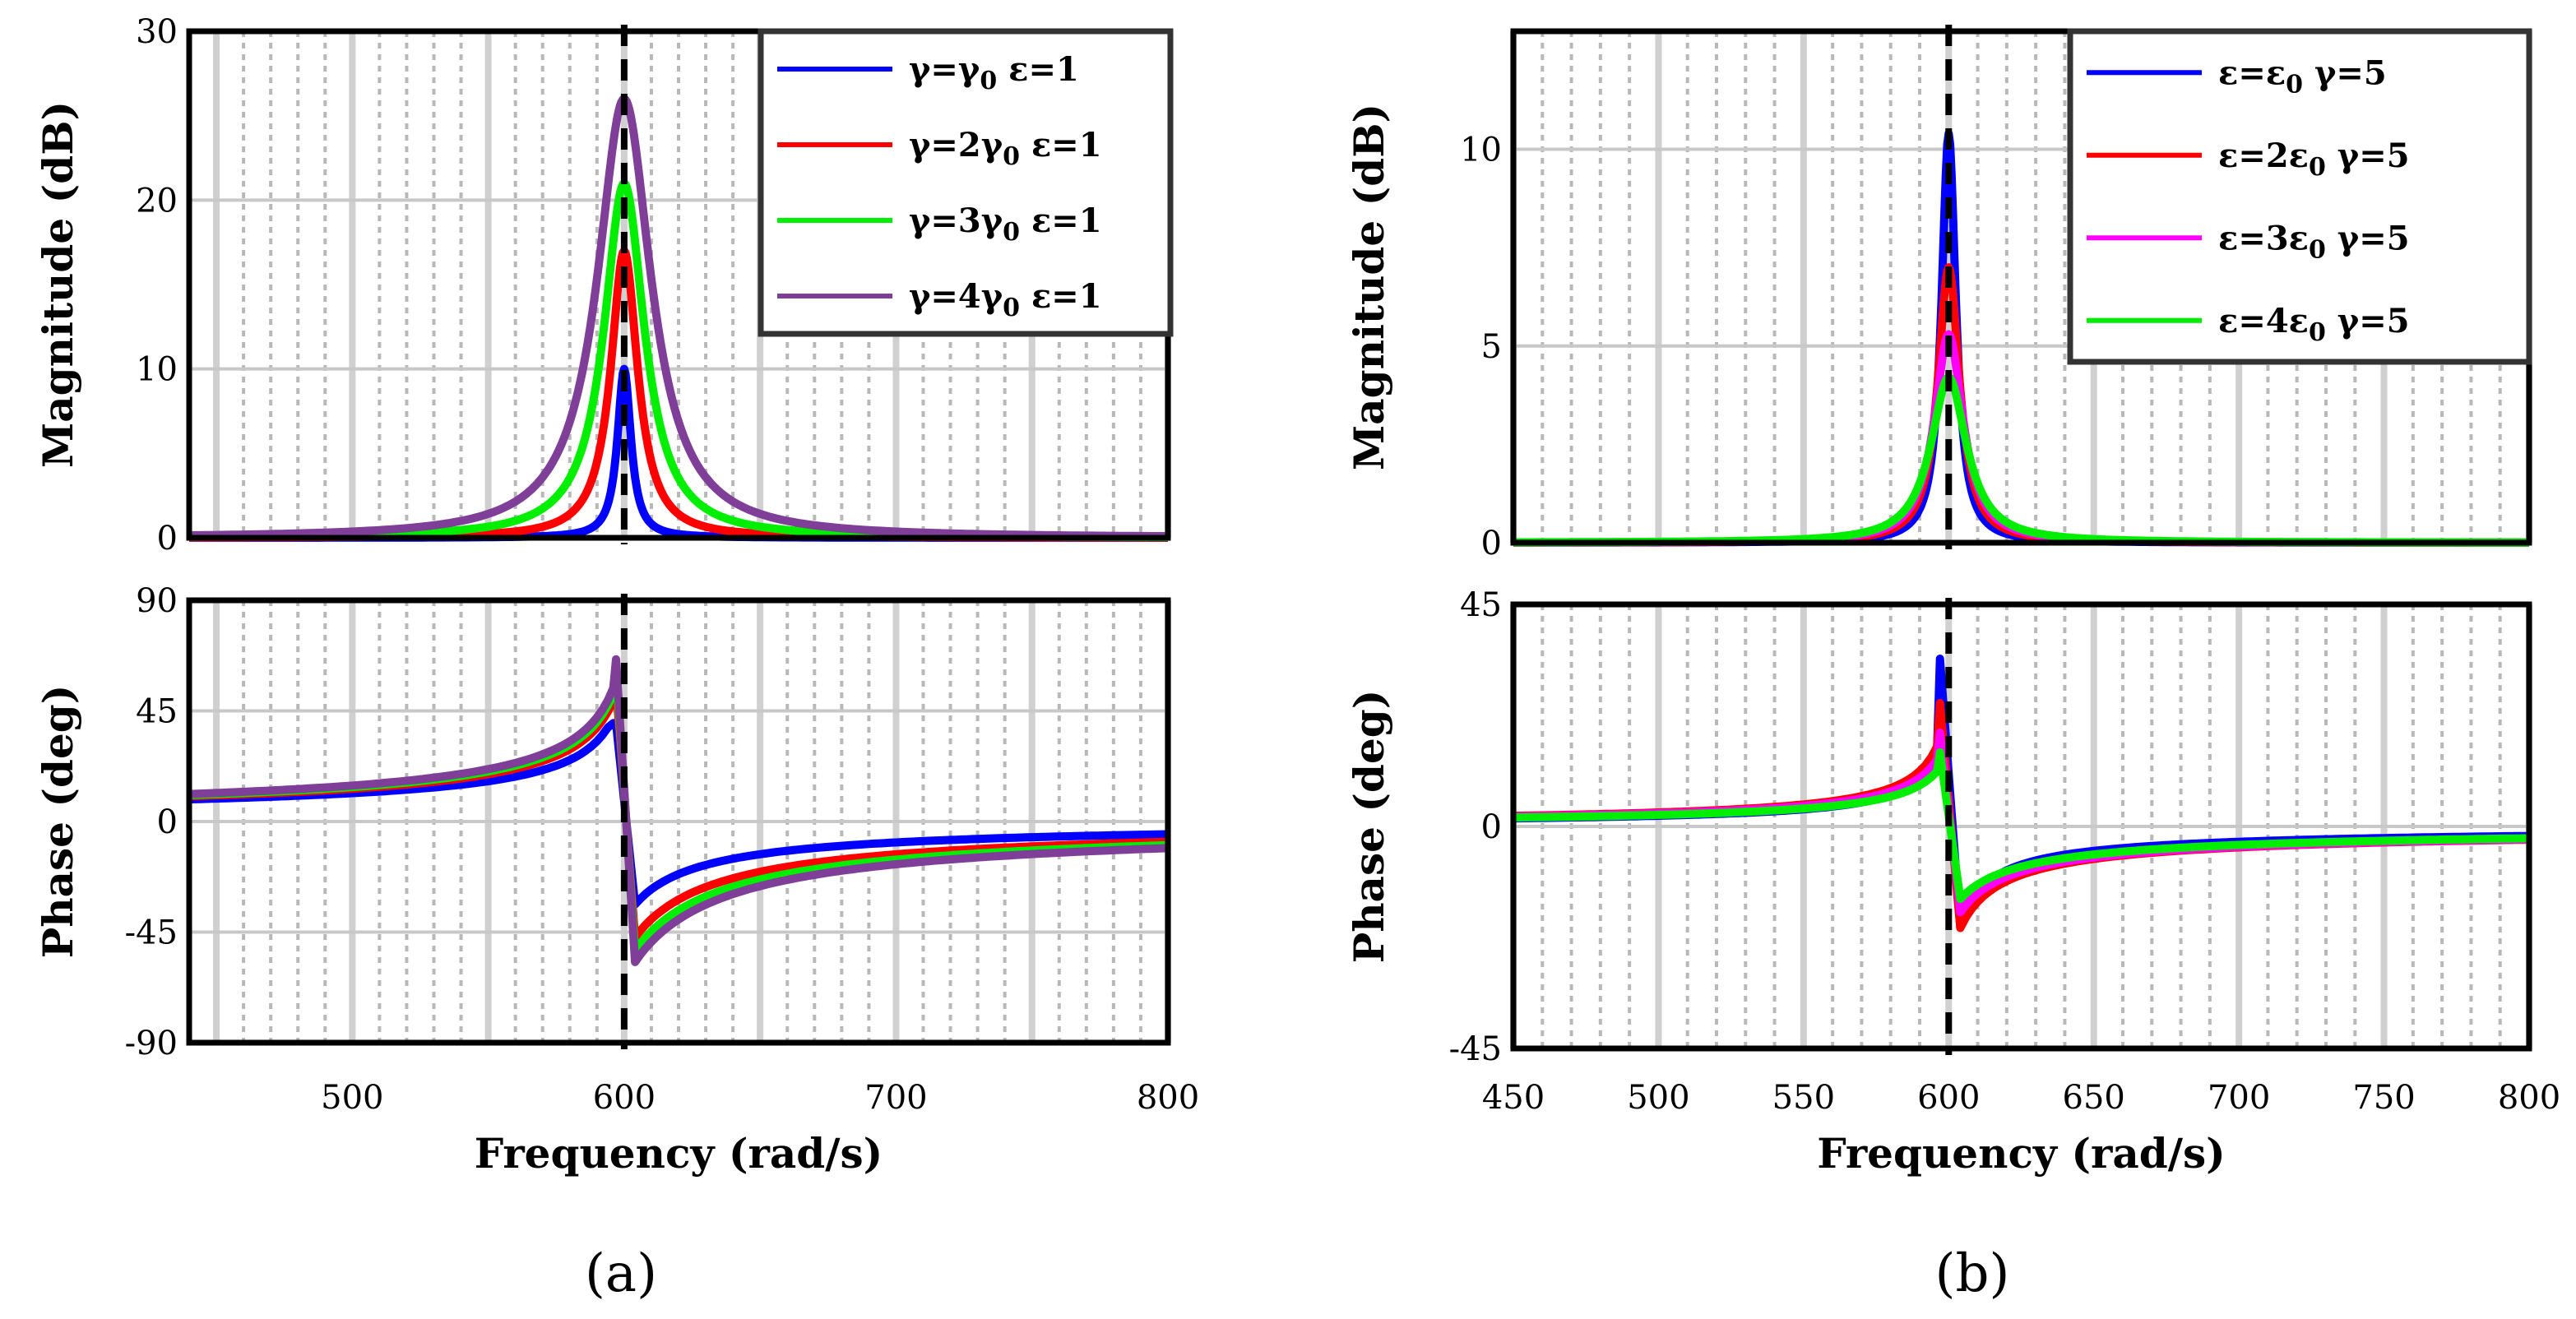 This screenshot has width=2576, height=1319. I want to click on legend-text: ε=3ε, so click(2263, 238).